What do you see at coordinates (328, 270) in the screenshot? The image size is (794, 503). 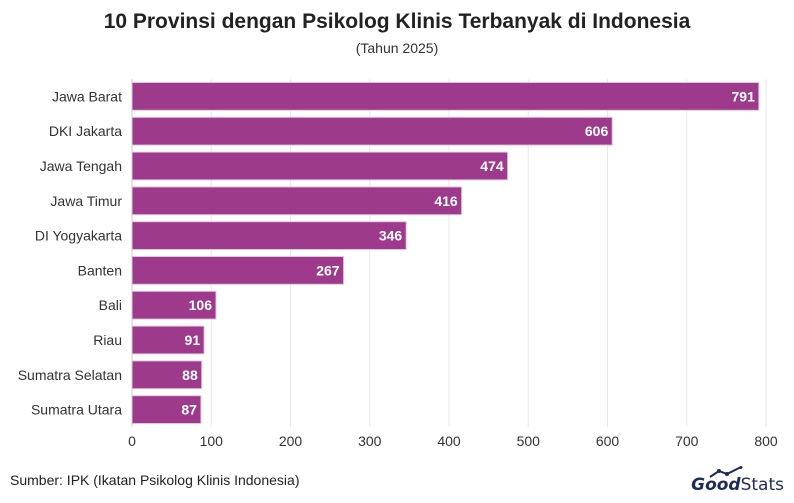 I see `bar-value-label: 267` at bounding box center [328, 270].